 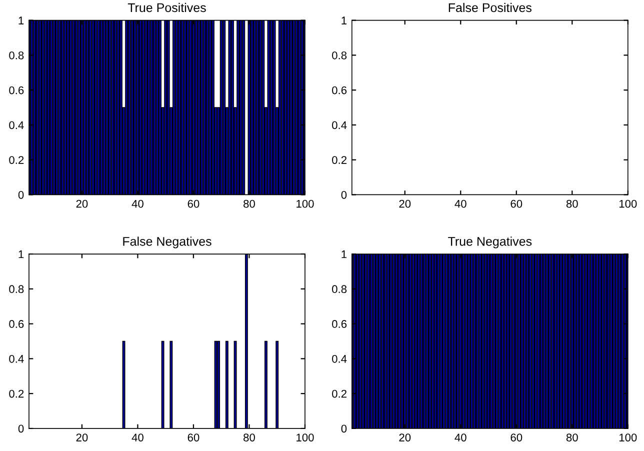 I want to click on chart-title: True Positives, so click(x=167, y=7).